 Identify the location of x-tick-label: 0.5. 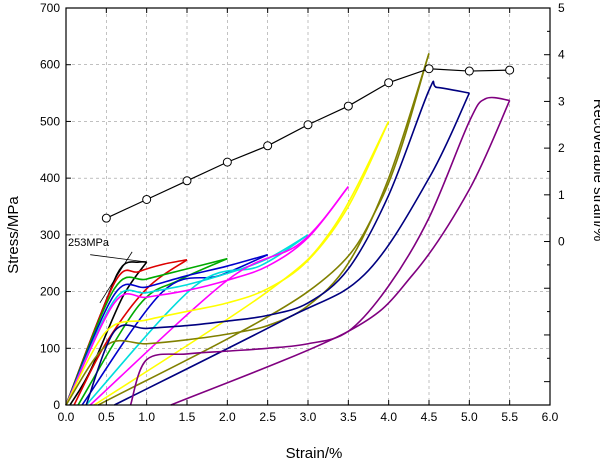
(106, 417).